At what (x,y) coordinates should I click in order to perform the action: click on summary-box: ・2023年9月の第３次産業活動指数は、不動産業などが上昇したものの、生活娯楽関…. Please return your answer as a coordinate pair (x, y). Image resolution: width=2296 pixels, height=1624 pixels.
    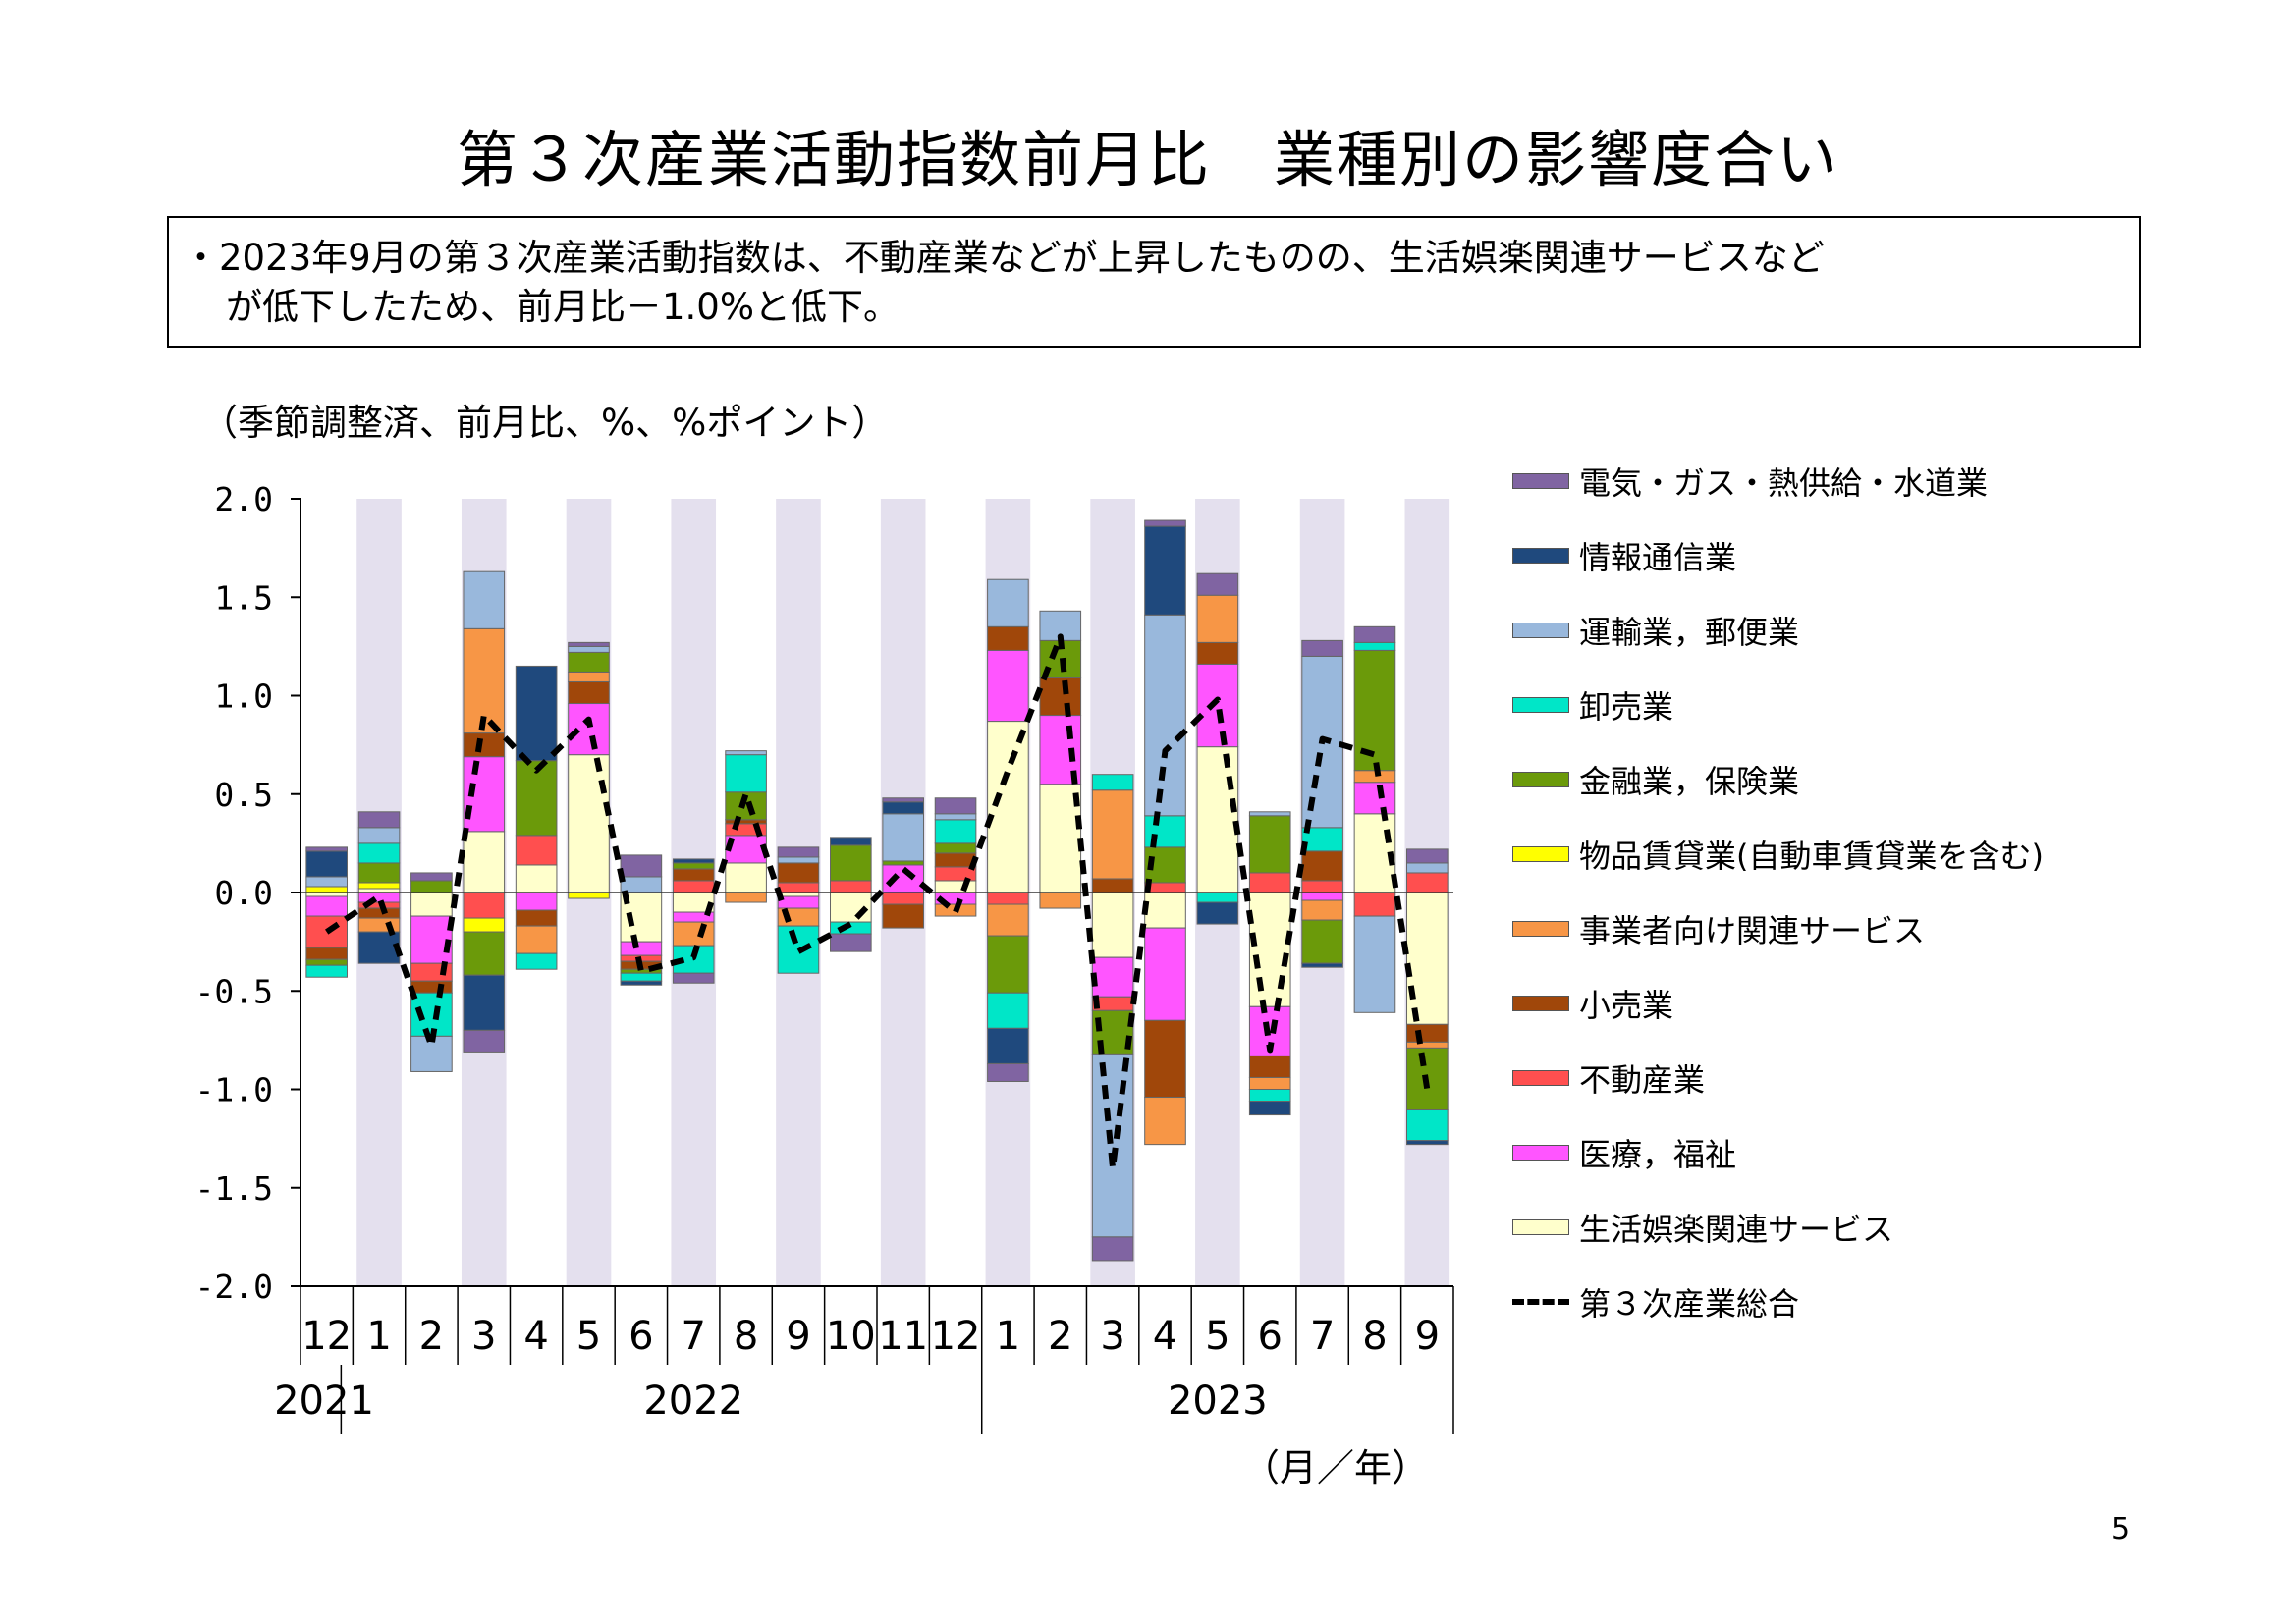
    Looking at the image, I should click on (1154, 282).